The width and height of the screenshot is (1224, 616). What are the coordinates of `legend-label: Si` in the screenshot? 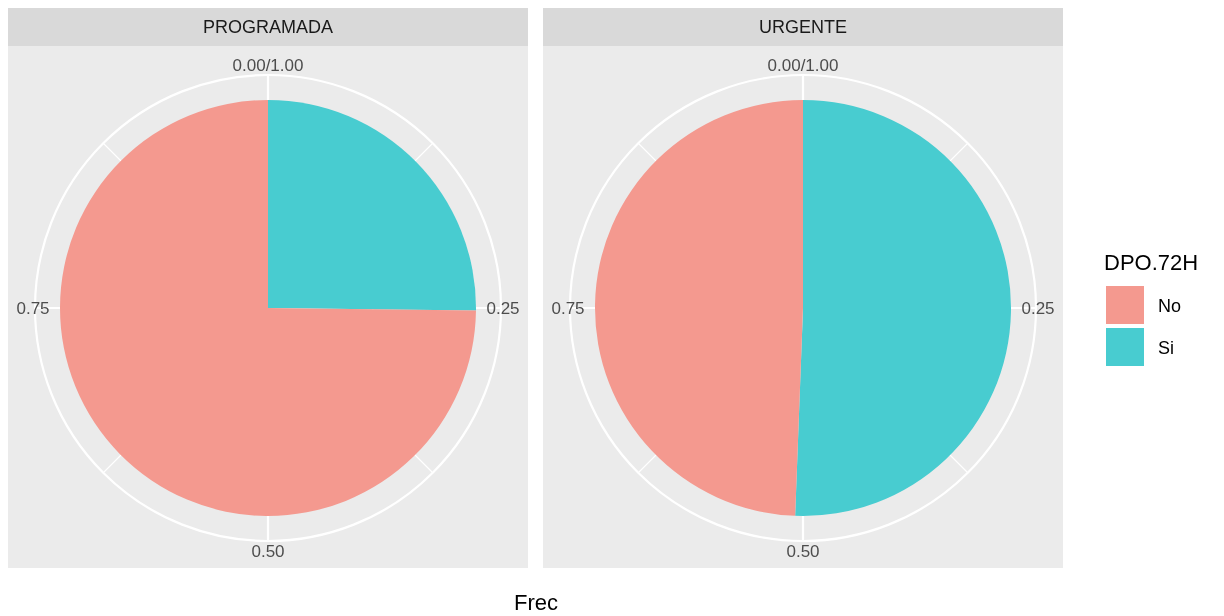 It's located at (1166, 348).